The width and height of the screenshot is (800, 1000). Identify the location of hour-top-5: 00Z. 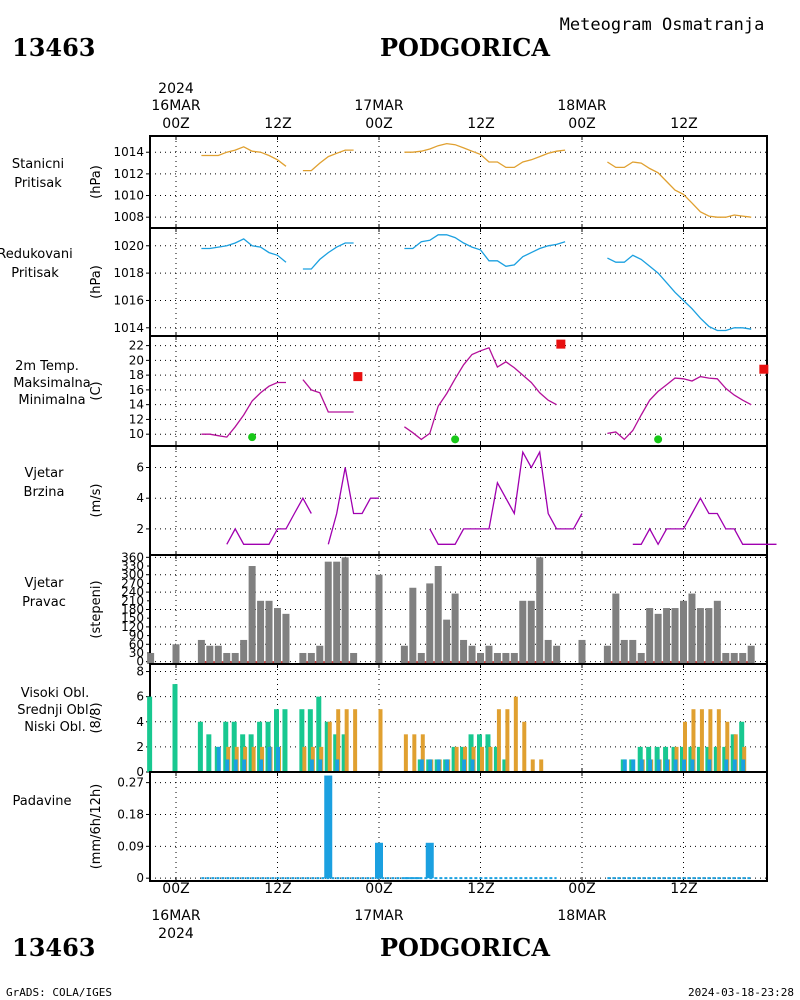
(581, 124).